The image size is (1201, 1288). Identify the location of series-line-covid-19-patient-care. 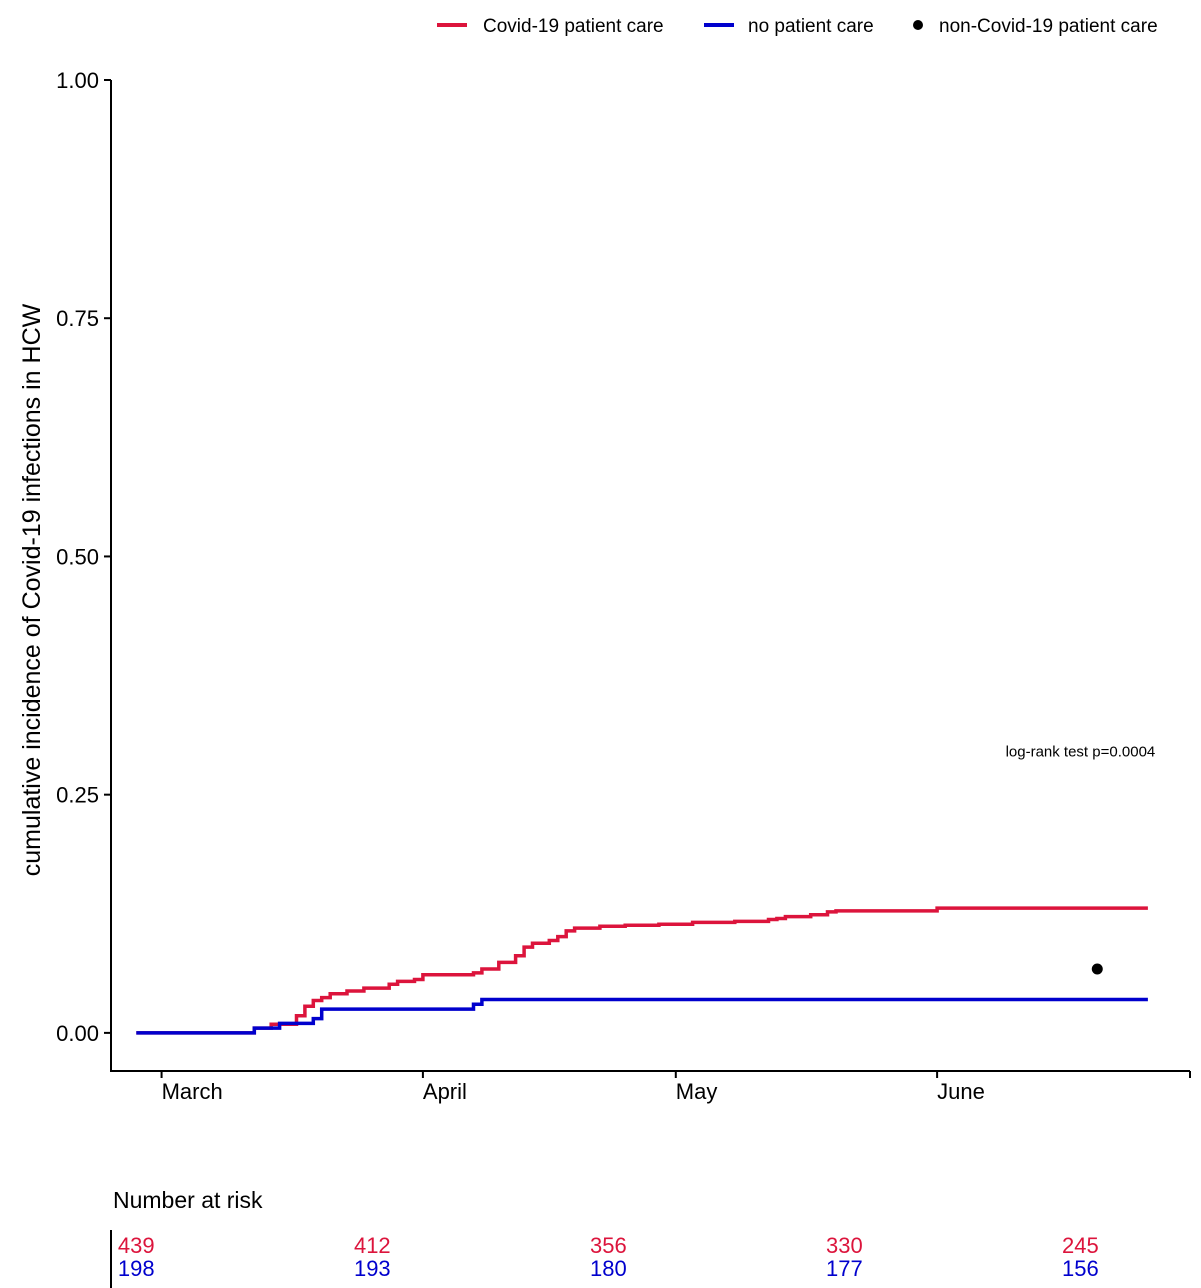
(642, 970).